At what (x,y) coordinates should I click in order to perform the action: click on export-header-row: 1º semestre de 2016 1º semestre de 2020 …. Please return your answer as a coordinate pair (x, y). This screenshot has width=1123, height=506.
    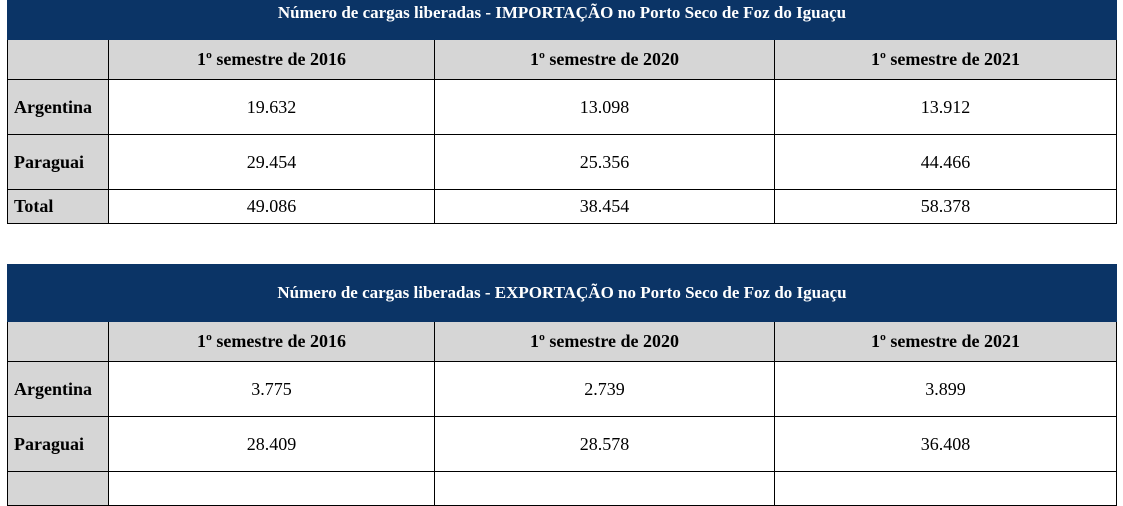
    Looking at the image, I should click on (562, 341).